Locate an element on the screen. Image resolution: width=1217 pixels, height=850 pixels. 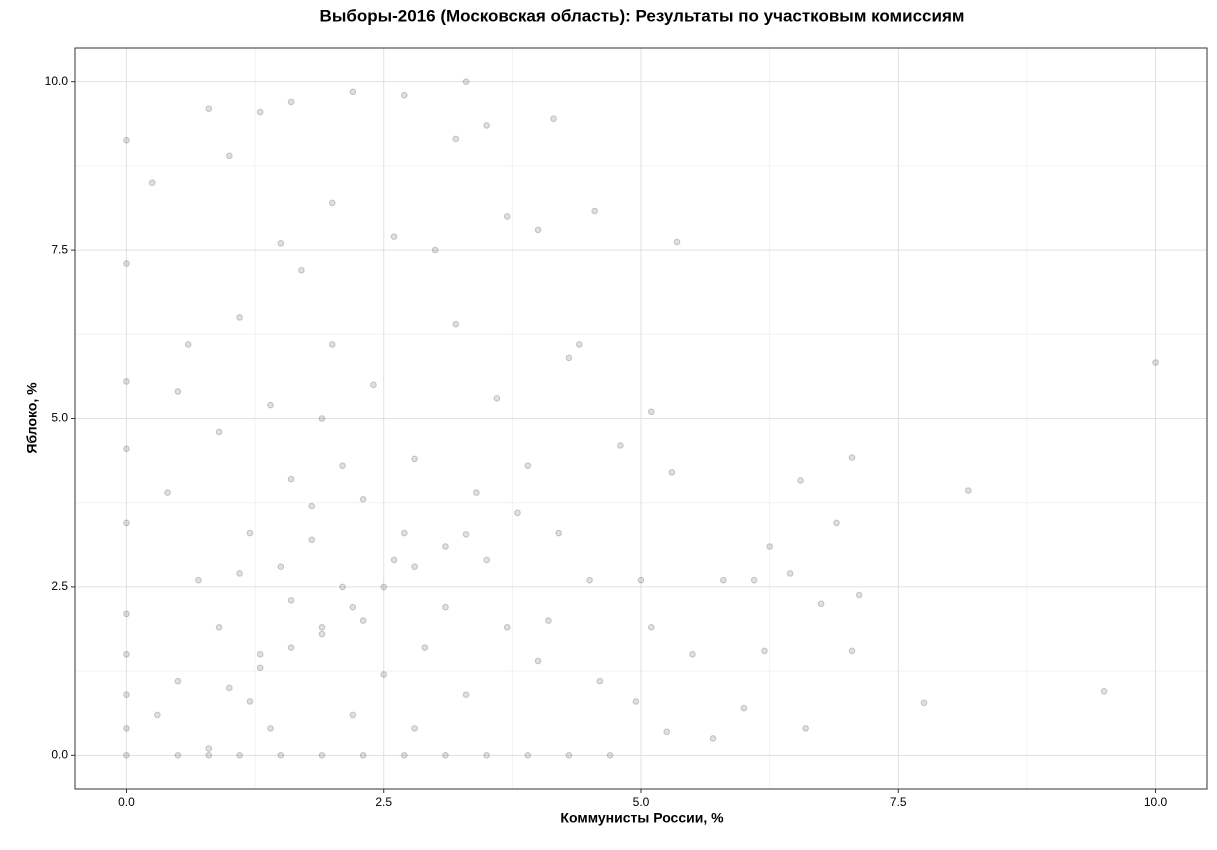
x-tick-label: 0.0 is located at coordinates (126, 802).